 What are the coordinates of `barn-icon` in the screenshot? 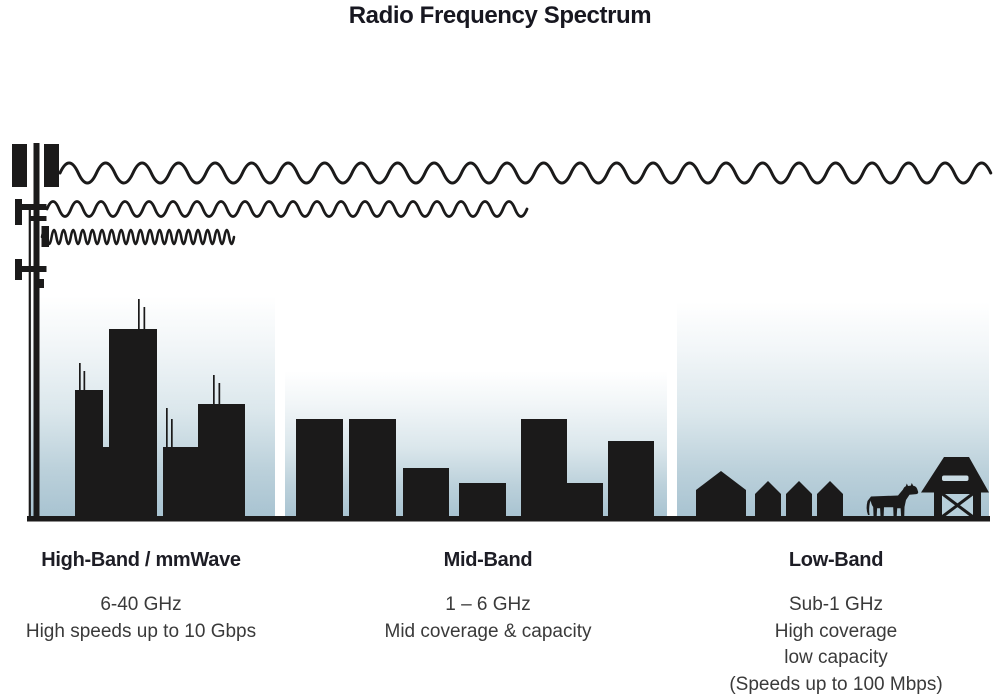 It's located at (955, 488).